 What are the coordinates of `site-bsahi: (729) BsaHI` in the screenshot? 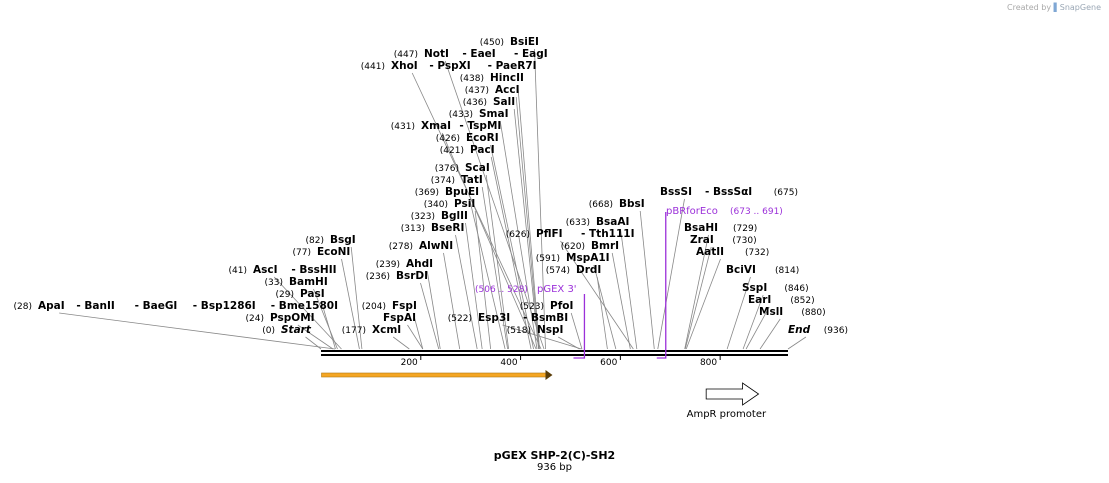 It's located at (720, 228).